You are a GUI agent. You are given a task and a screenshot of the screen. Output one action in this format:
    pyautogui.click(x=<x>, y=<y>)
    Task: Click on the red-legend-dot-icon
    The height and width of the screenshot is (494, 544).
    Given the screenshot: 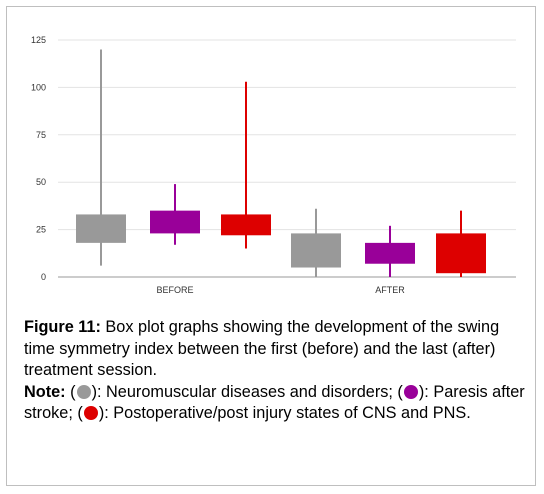 What is the action you would take?
    pyautogui.click(x=90, y=413)
    